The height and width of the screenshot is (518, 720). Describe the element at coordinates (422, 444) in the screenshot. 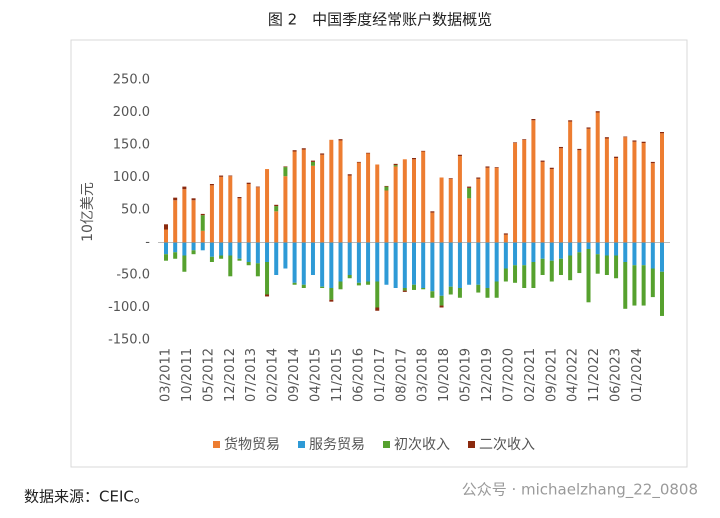

I see `legend-label: 初次收入` at that location.